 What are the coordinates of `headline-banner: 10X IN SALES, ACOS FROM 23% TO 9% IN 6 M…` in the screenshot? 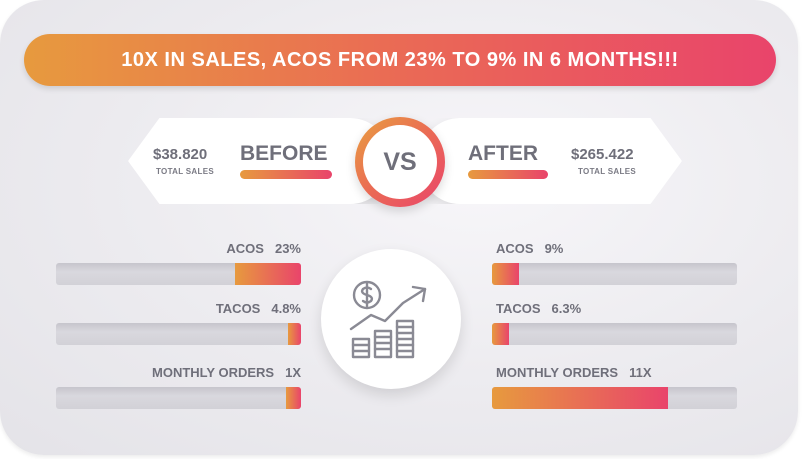 It's located at (400, 60).